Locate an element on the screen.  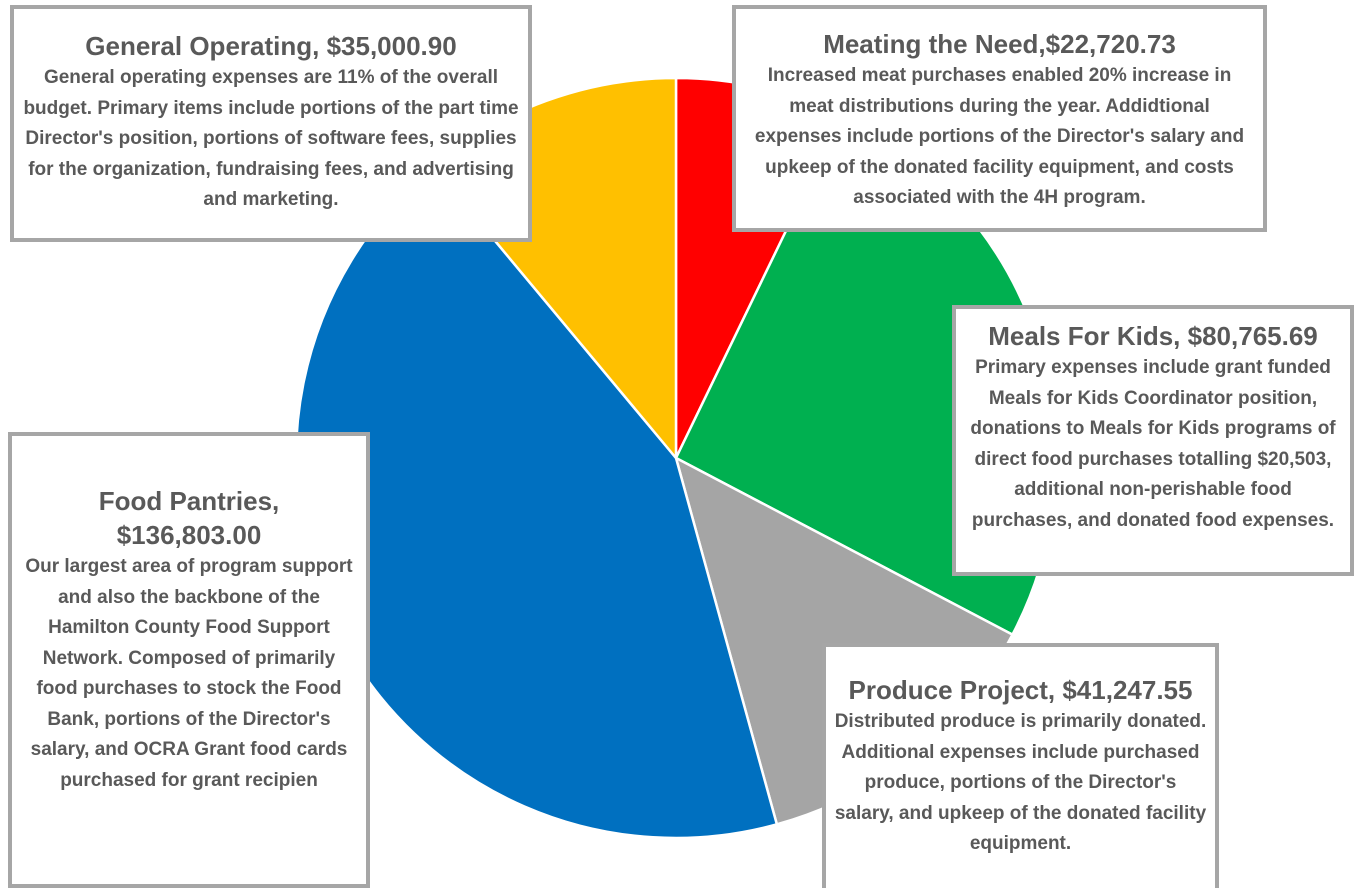
category-label: Food Pantries, is located at coordinates (189, 501).